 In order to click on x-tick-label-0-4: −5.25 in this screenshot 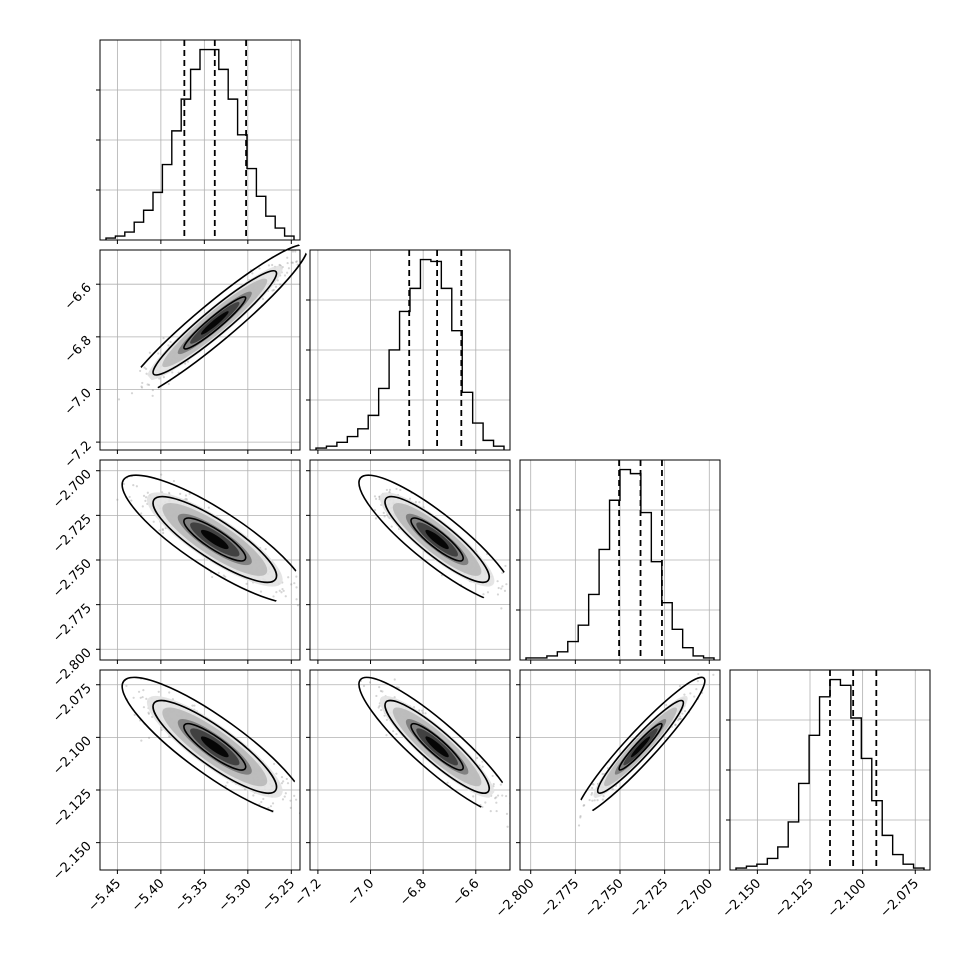, I will do `click(278, 895)`.